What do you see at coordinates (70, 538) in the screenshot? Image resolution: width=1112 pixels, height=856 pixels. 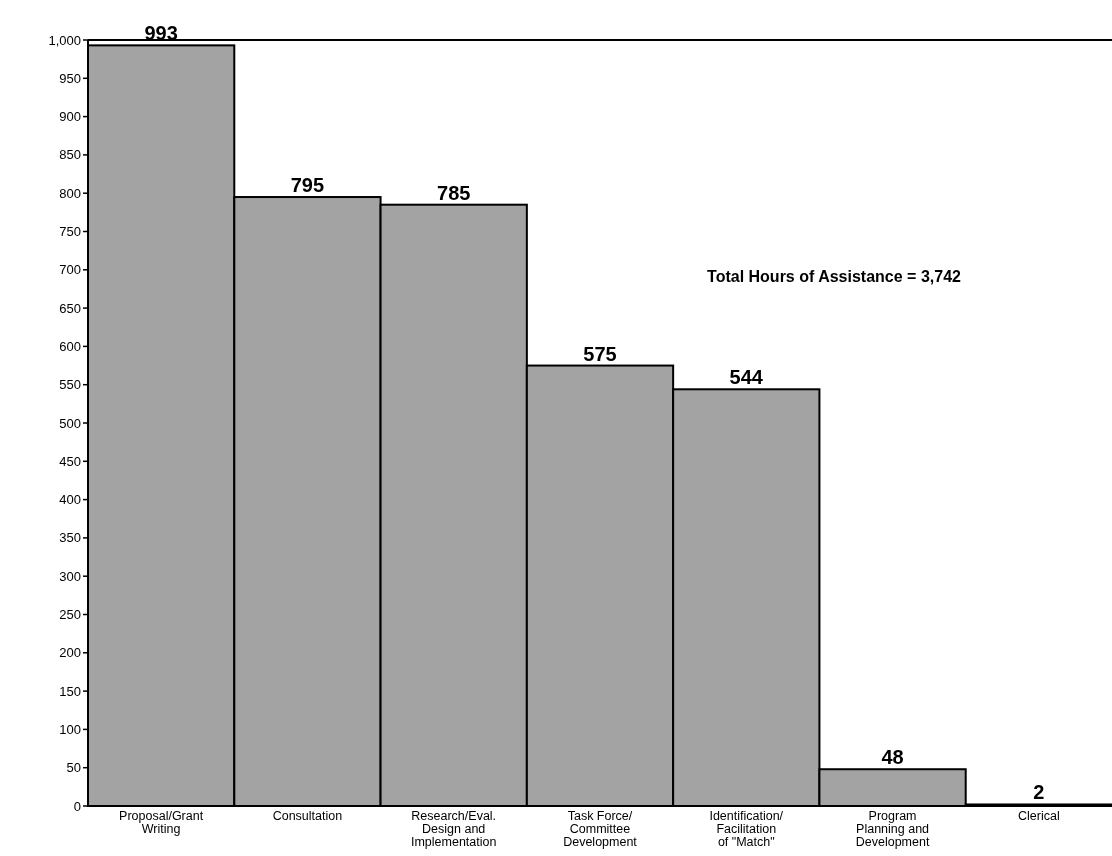 I see `y-tick-label: 350` at bounding box center [70, 538].